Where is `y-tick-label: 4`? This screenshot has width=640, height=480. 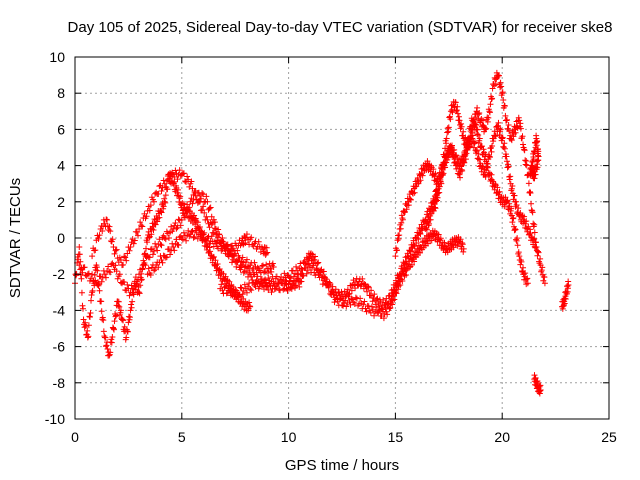 y-tick-label: 4 is located at coordinates (61, 166).